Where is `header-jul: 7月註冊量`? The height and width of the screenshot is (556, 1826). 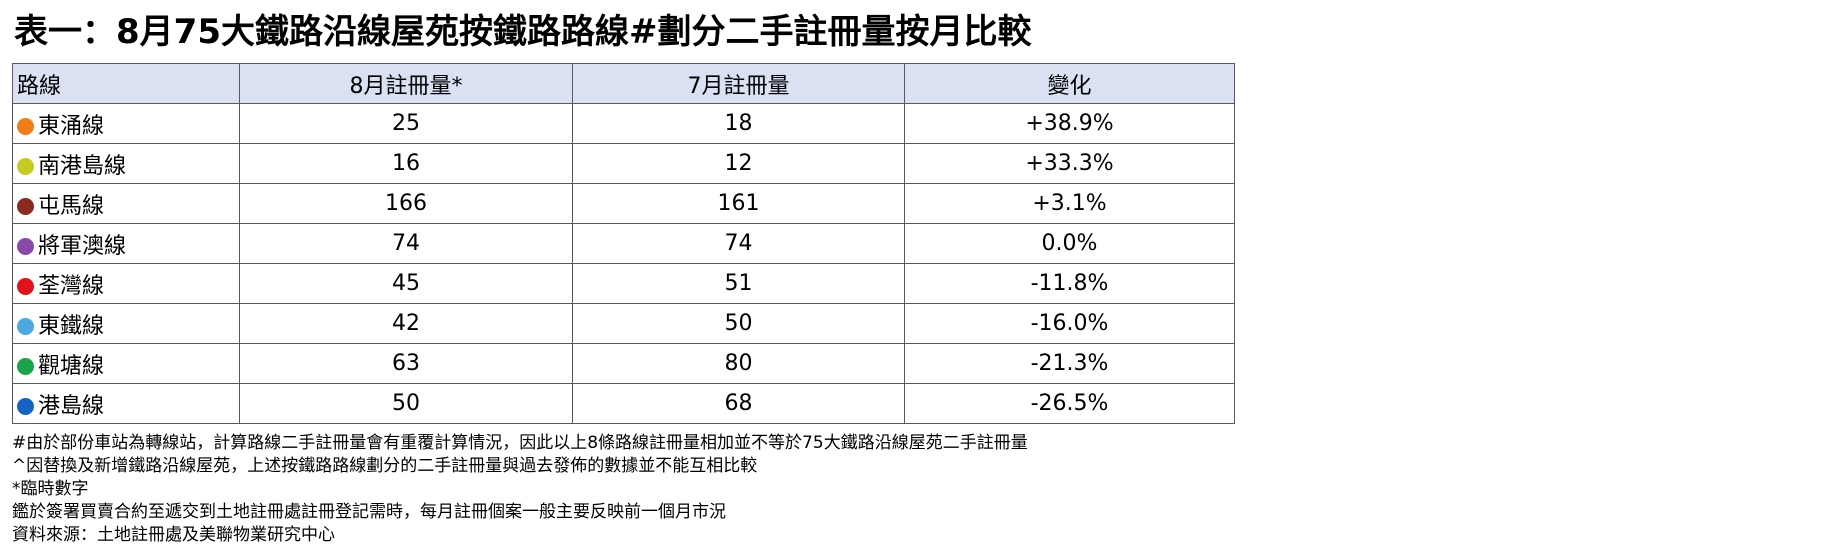 header-jul: 7月註冊量 is located at coordinates (738, 83).